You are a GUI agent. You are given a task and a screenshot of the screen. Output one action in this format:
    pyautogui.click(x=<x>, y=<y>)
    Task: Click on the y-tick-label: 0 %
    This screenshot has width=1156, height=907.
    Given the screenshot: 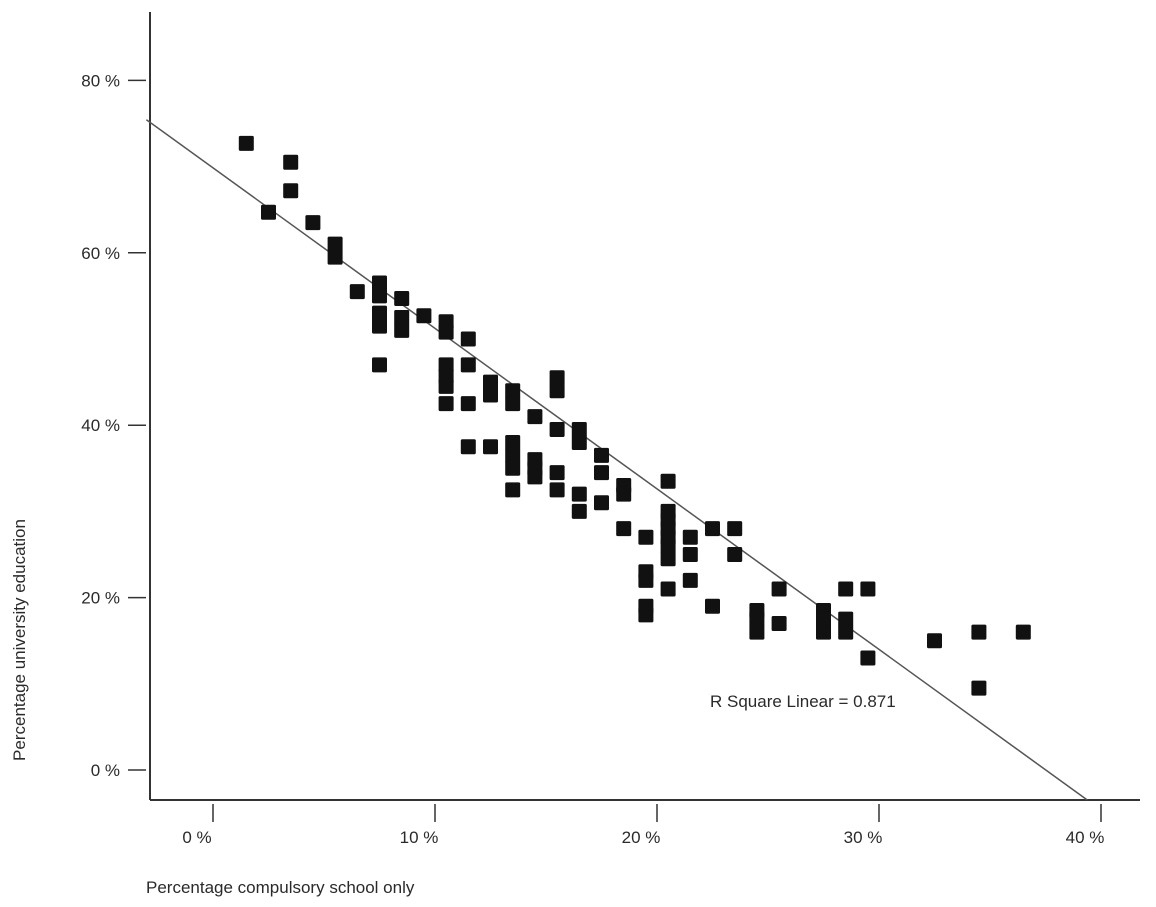 What is the action you would take?
    pyautogui.click(x=105, y=770)
    